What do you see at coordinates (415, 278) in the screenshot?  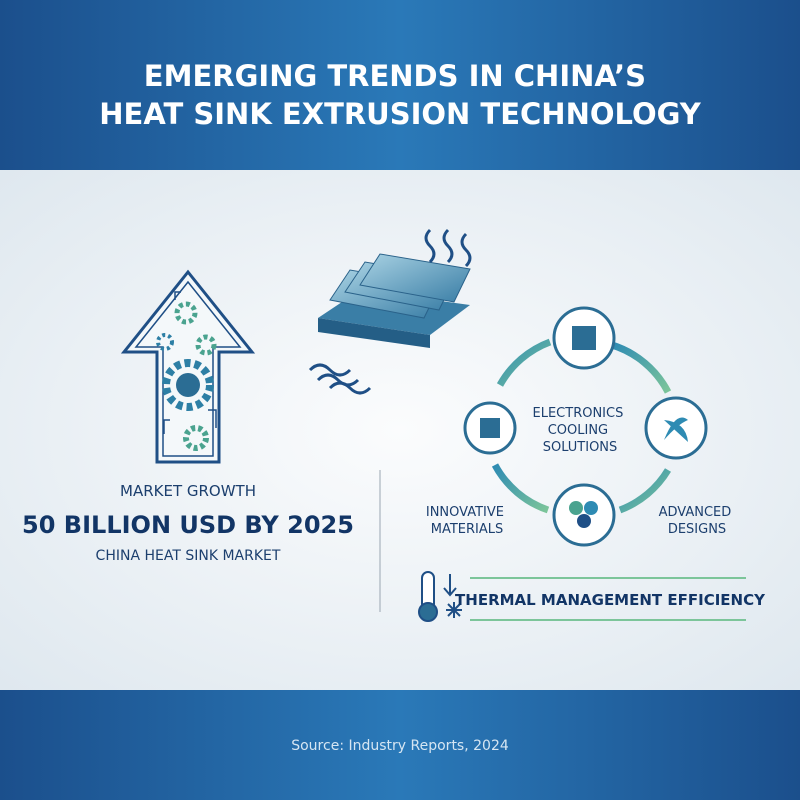 I see `heat-sink-icon-part-part` at bounding box center [415, 278].